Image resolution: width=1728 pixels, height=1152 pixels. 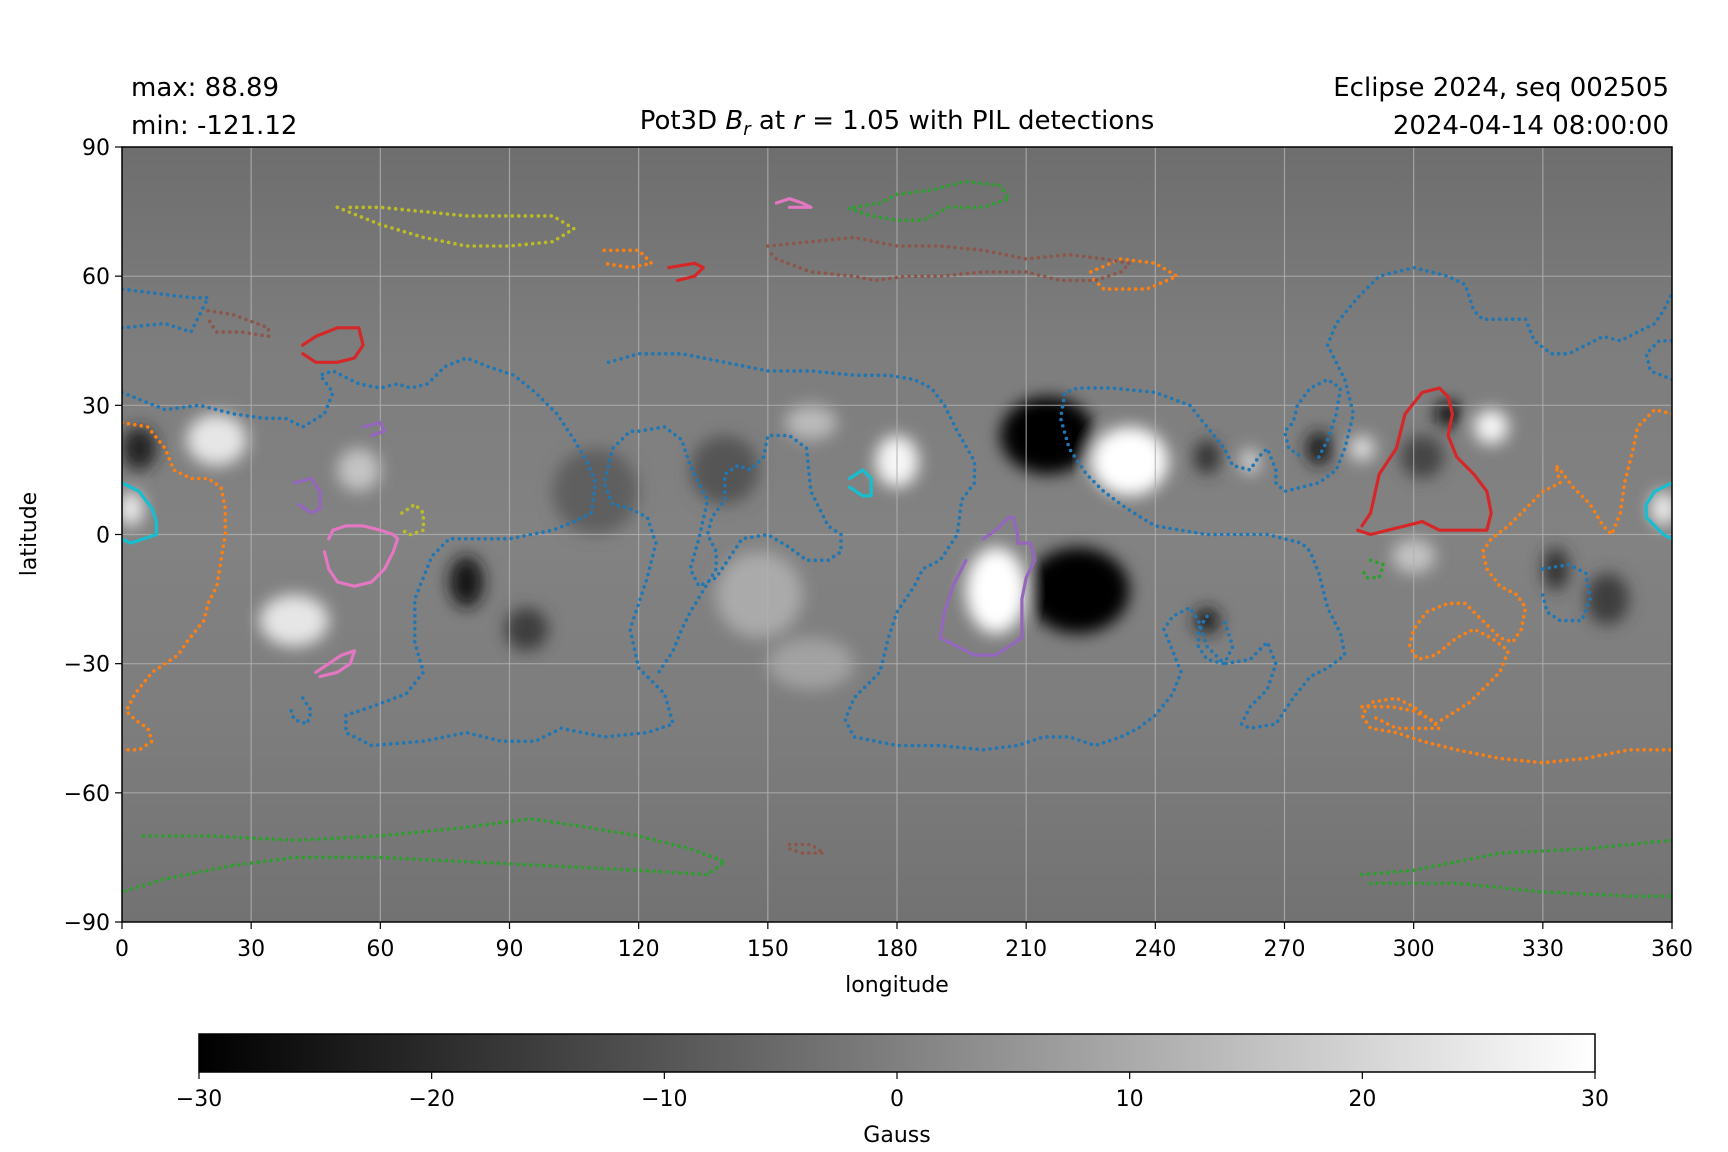 What do you see at coordinates (380, 949) in the screenshot?
I see `x-tick-label: 60` at bounding box center [380, 949].